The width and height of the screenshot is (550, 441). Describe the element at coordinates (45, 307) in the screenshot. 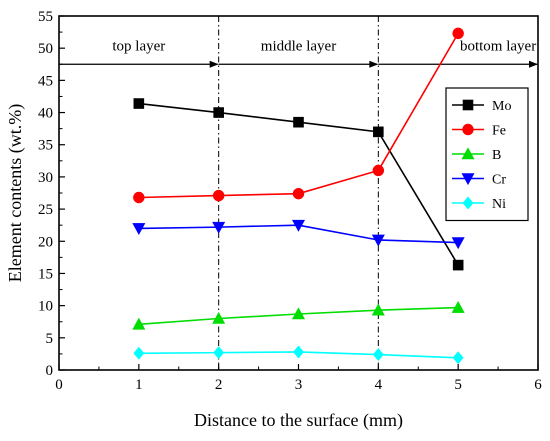

I see `y-tick-label: 10` at that location.